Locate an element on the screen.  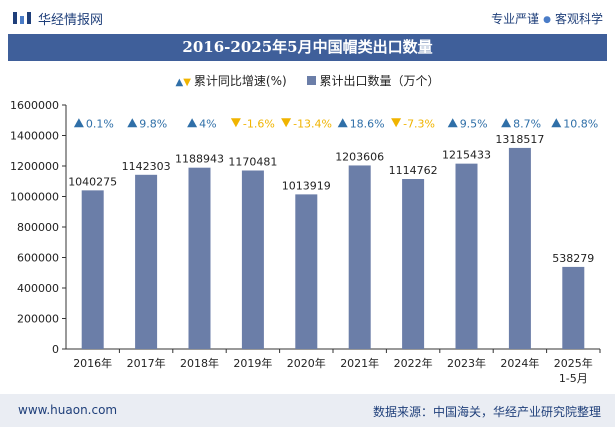
y-tick-label: 600000 is located at coordinates (38, 258).